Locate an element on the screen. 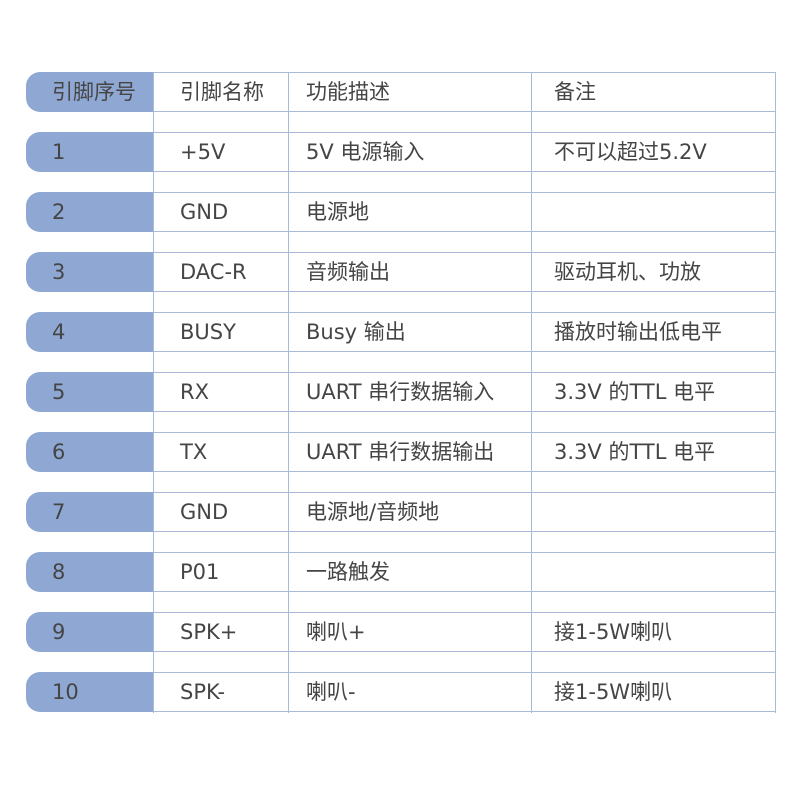  pin-name-cell: P01 is located at coordinates (200, 572).